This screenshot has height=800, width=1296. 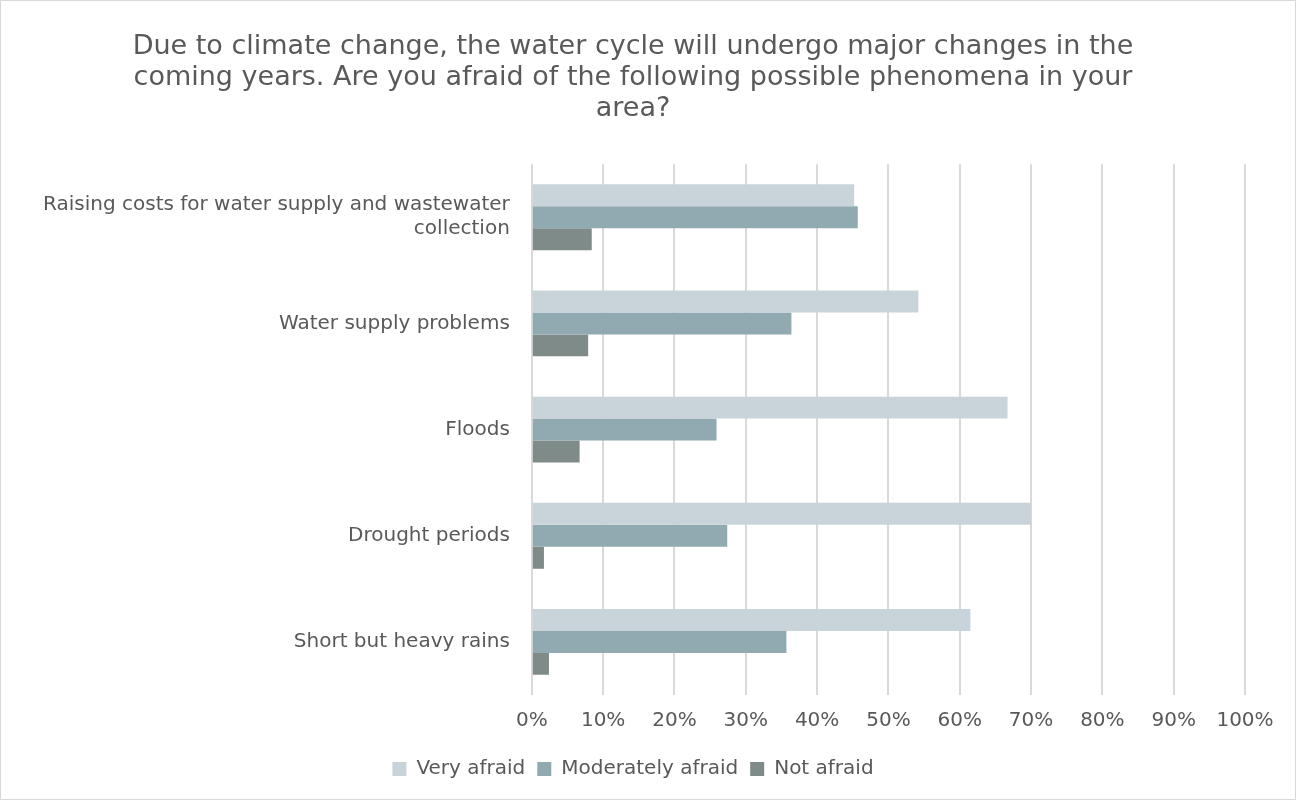 I want to click on x-tick-label: 70%, so click(x=1031, y=719).